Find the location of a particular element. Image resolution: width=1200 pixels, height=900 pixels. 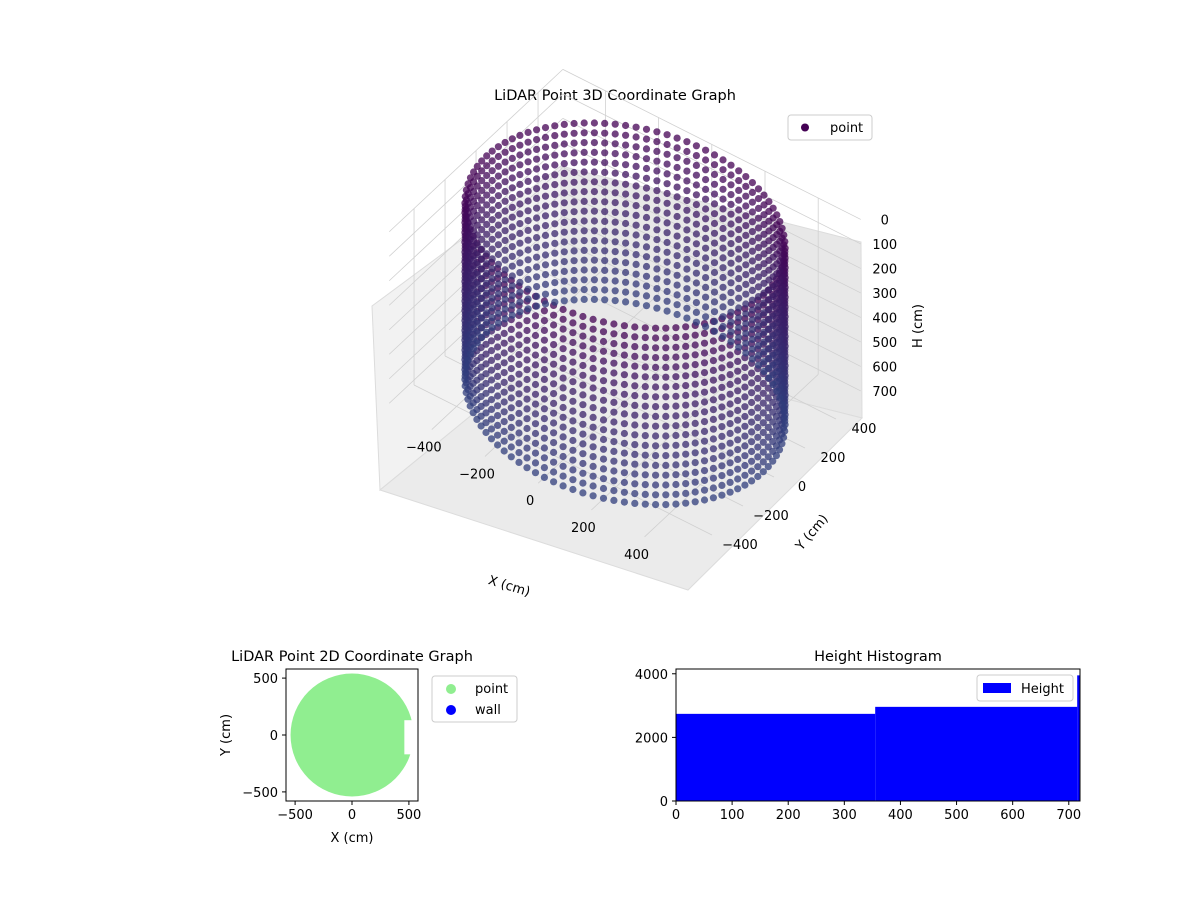

h-axis-label-3d: H (cm) is located at coordinates (918, 326).